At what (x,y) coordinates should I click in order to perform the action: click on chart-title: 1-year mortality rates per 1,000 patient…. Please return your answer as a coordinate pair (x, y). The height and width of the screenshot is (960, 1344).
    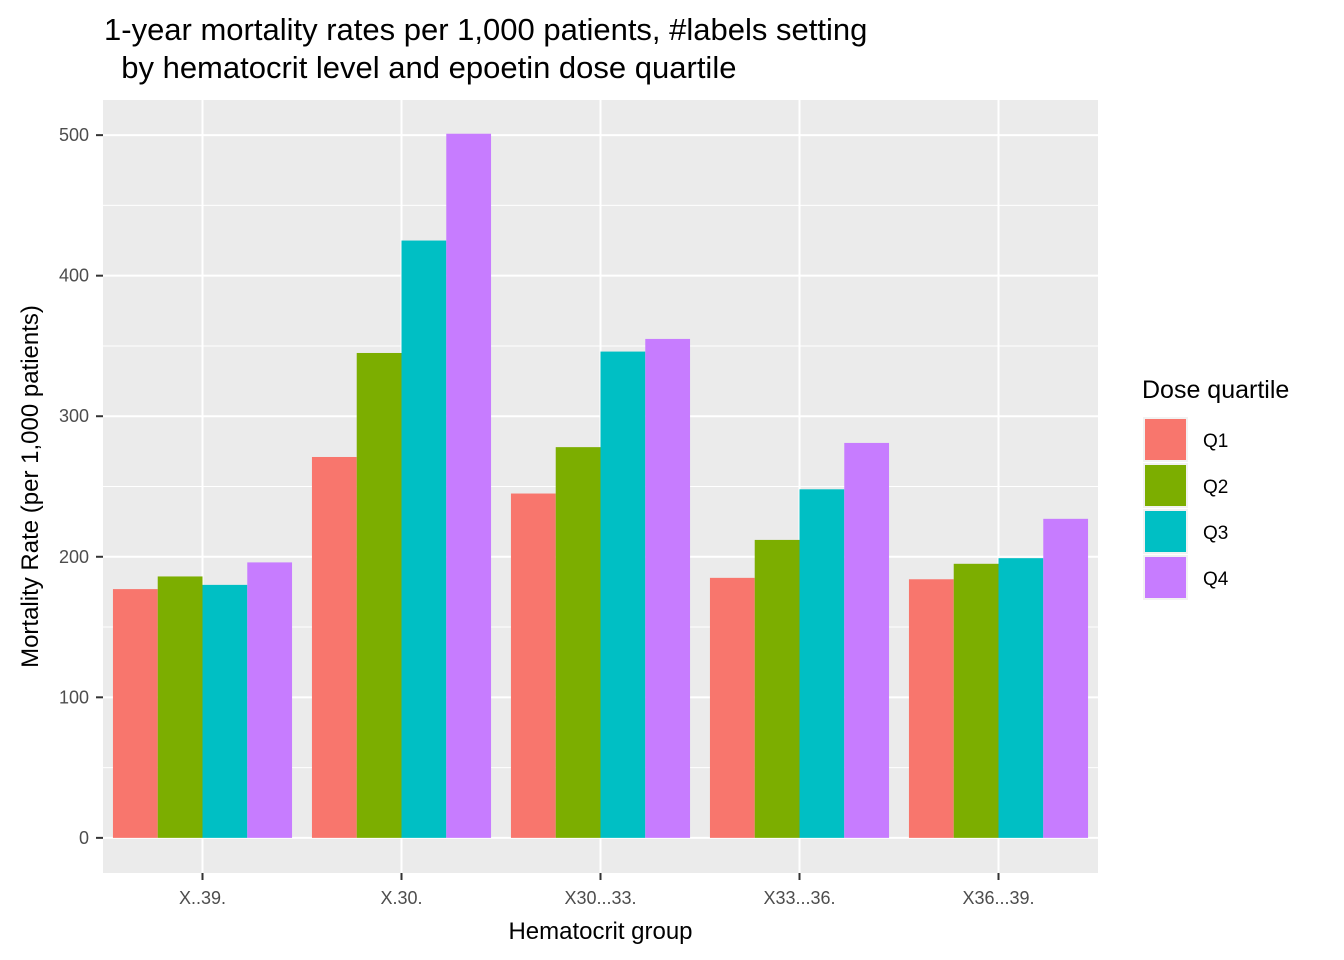
    Looking at the image, I should click on (486, 29).